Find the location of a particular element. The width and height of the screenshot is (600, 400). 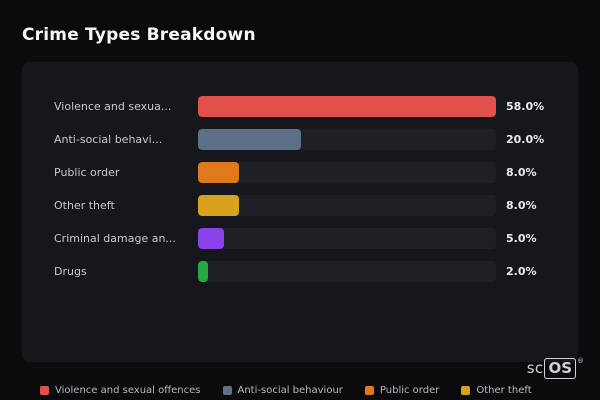

bar-row: Anti-social behavi... 20.0% is located at coordinates (306, 139).